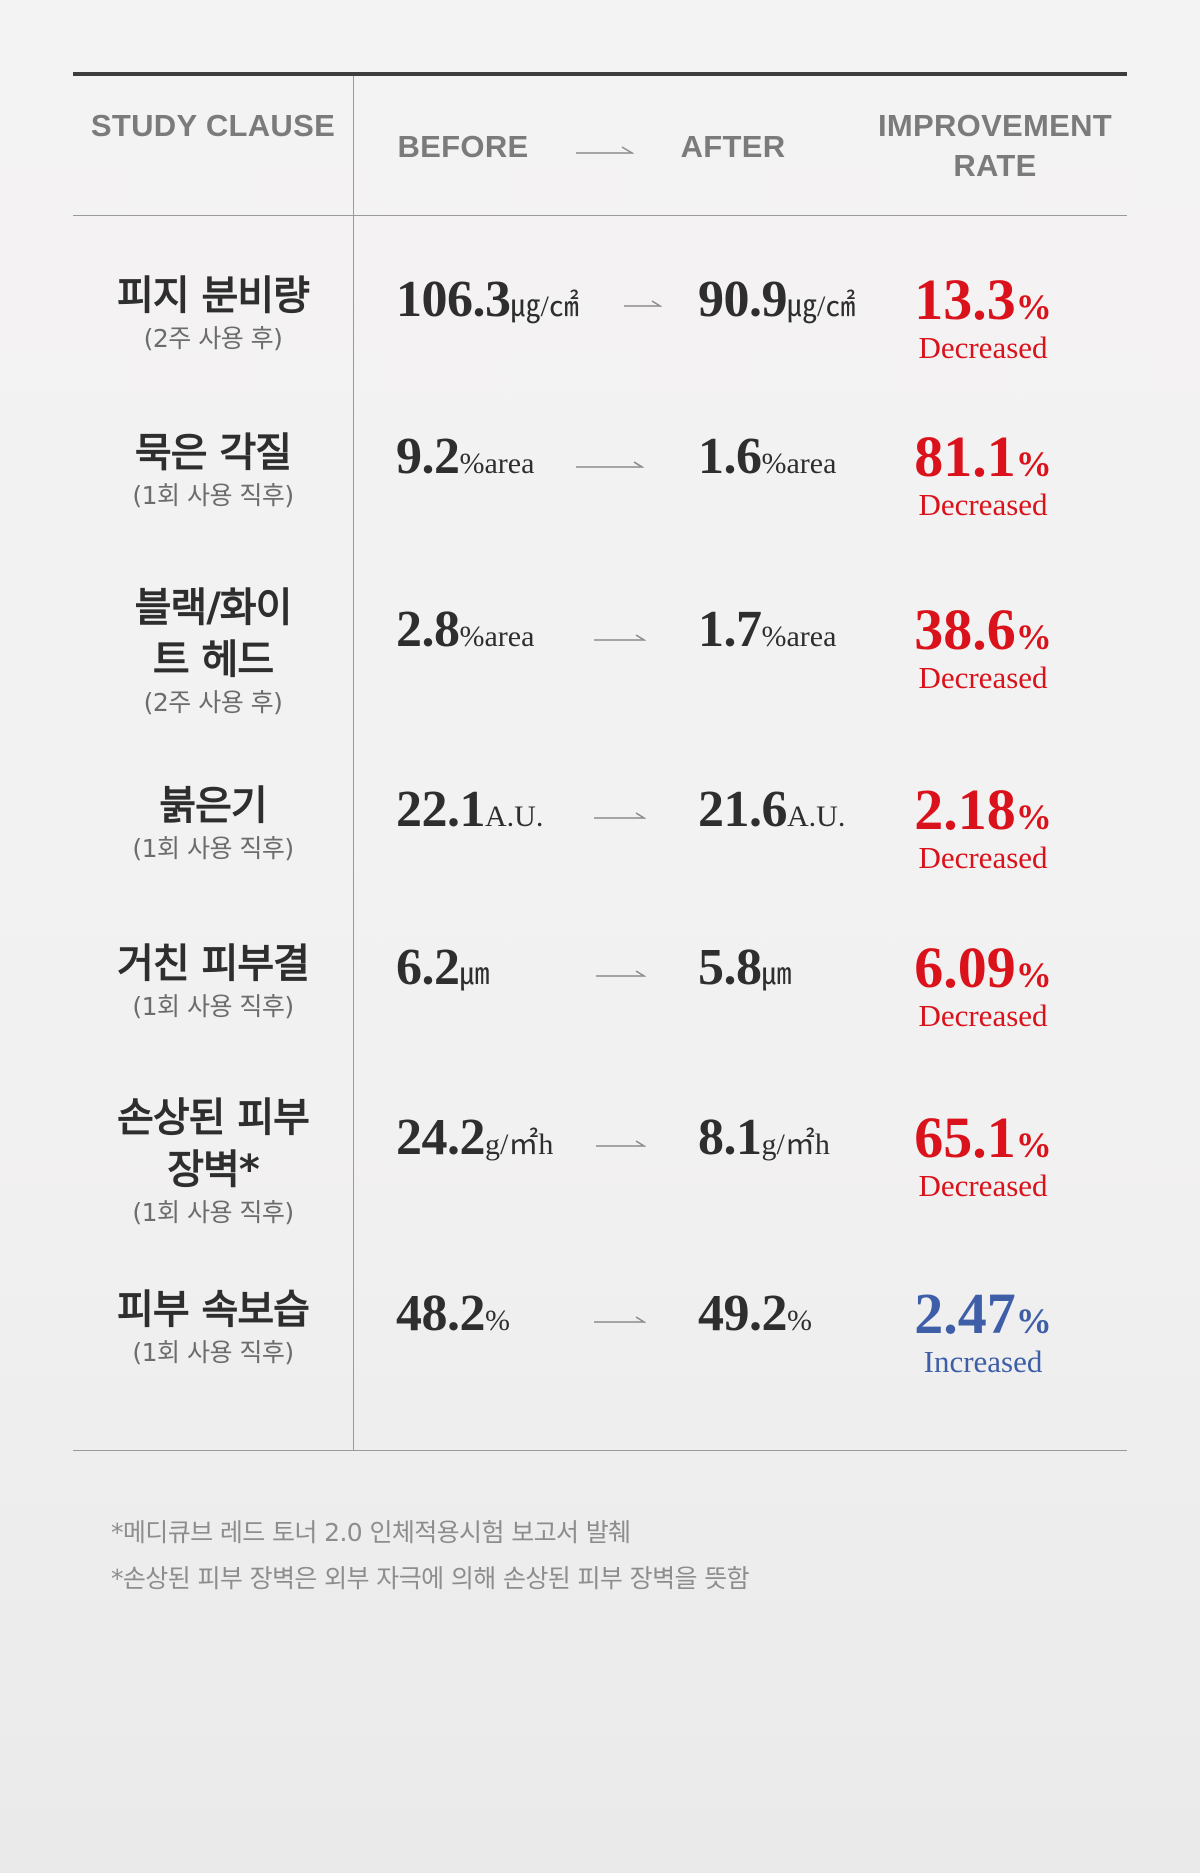  I want to click on rate-number: 81.1, so click(965, 456).